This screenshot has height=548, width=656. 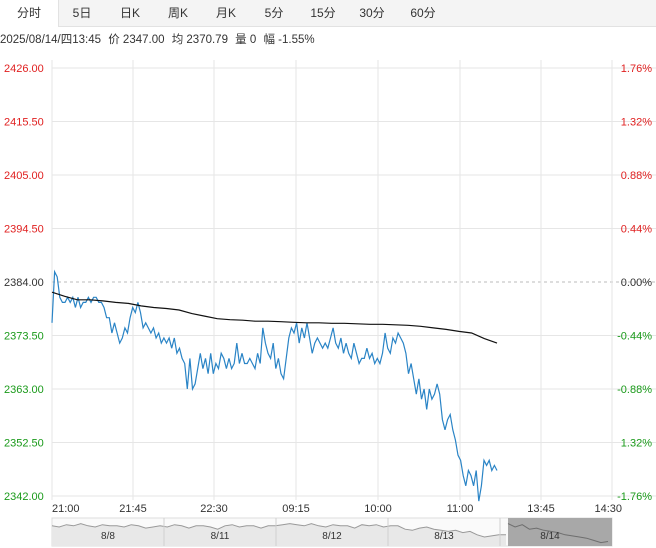 What do you see at coordinates (274, 13) in the screenshot?
I see `tab-5: 5分` at bounding box center [274, 13].